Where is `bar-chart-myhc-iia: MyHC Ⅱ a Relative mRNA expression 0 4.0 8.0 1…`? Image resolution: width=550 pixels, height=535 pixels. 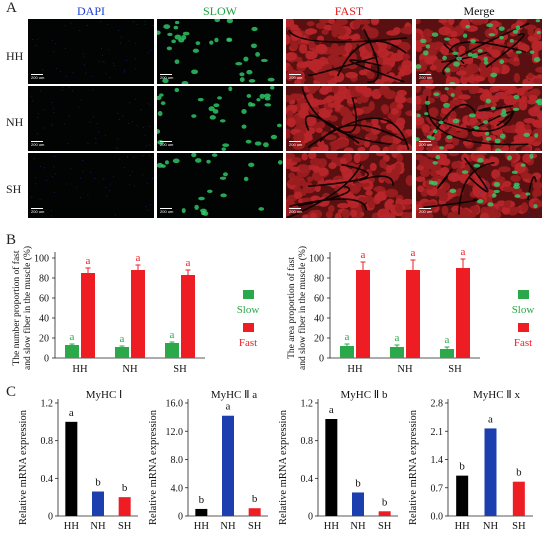
bar-chart-myhc-iia: MyHC Ⅱ a Relative mRNA expression 0 4.0 8.0 1… is located at coordinates (208, 460).